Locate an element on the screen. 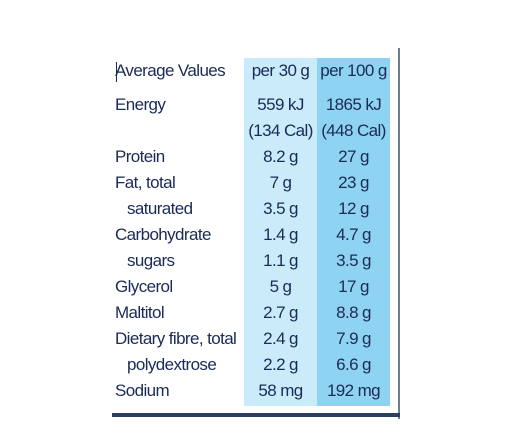 This screenshot has height=437, width=506. table-row: Energy 559 kJ 1865 kJ is located at coordinates (251, 105).